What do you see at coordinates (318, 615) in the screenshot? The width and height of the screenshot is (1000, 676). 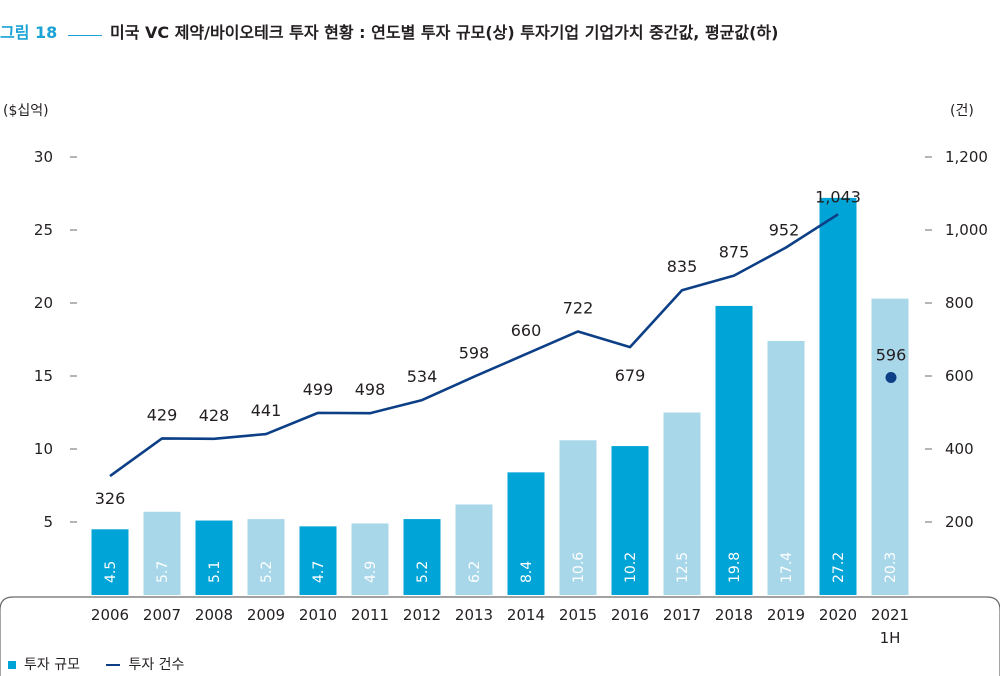 I see `x-tick-label: 2010` at bounding box center [318, 615].